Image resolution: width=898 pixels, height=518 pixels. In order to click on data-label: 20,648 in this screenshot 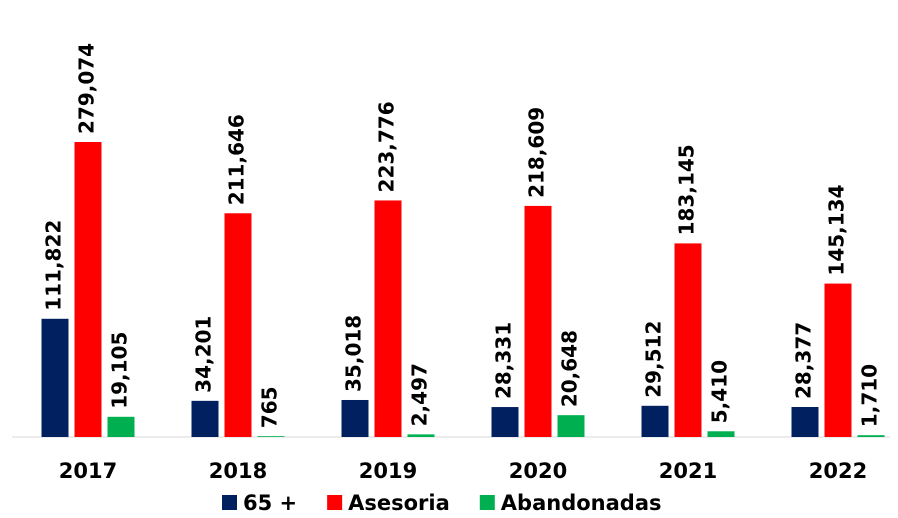, I will do `click(570, 368)`.